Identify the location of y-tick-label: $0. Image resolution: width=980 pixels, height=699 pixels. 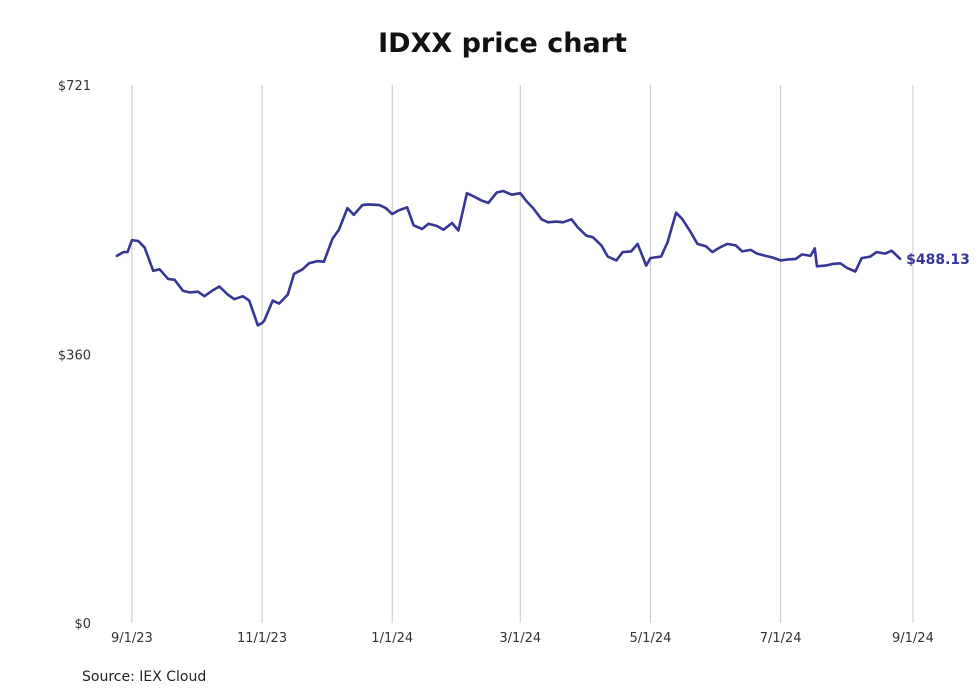
(82, 624).